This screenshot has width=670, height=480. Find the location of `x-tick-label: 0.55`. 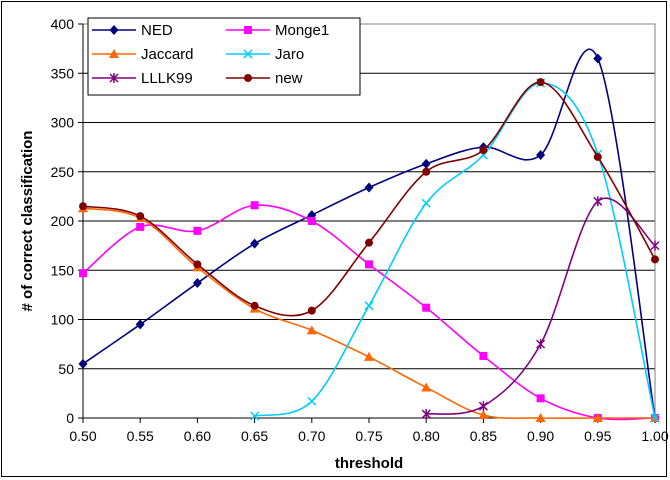

x-tick-label: 0.55 is located at coordinates (140, 436).